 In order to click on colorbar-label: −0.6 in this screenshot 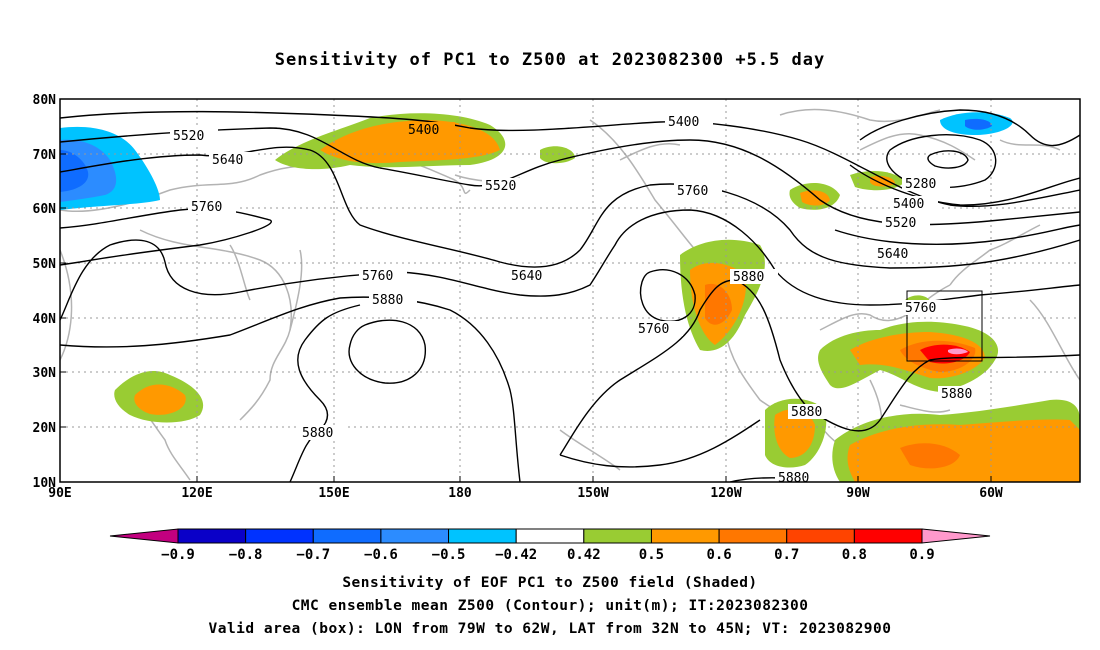, I will do `click(381, 555)`.